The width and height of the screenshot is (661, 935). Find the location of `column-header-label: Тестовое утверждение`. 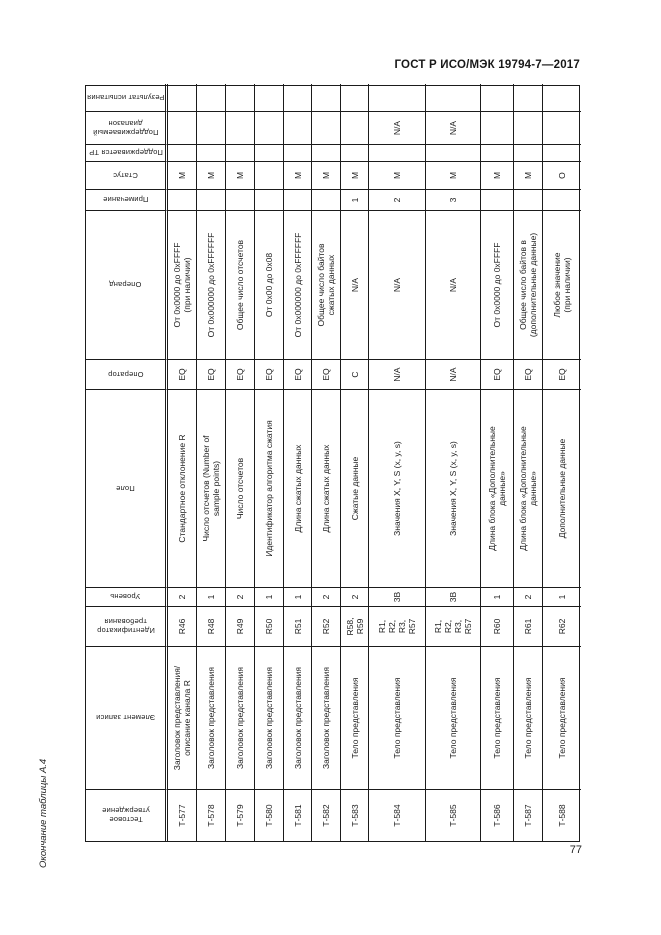

column-header-label: Тестовое утверждение is located at coordinates (125, 815).